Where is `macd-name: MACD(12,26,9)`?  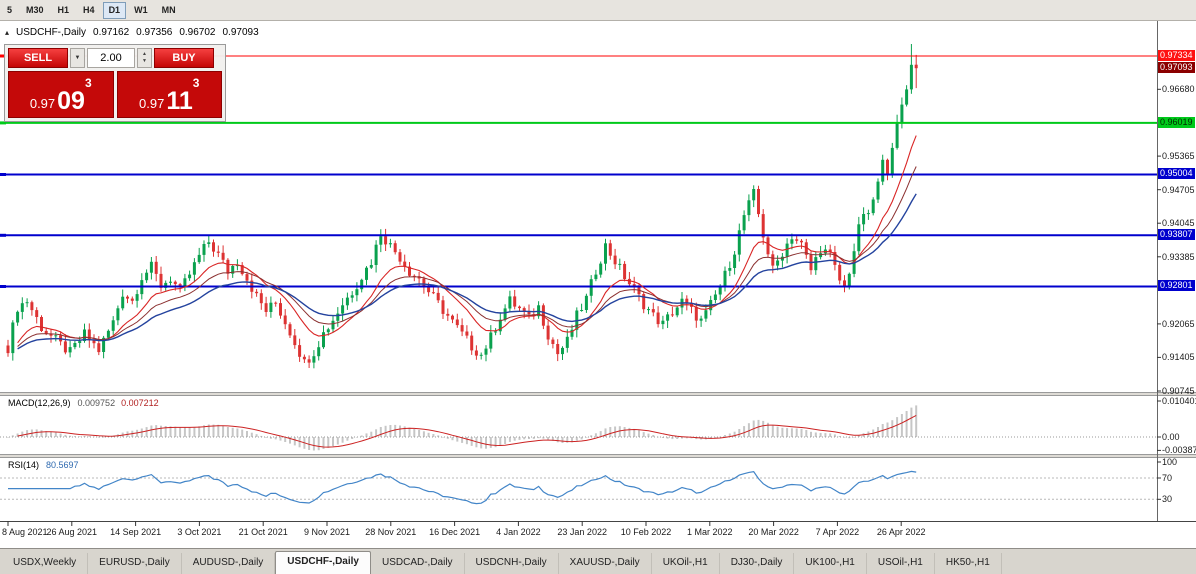 macd-name: MACD(12,26,9) is located at coordinates (39, 403).